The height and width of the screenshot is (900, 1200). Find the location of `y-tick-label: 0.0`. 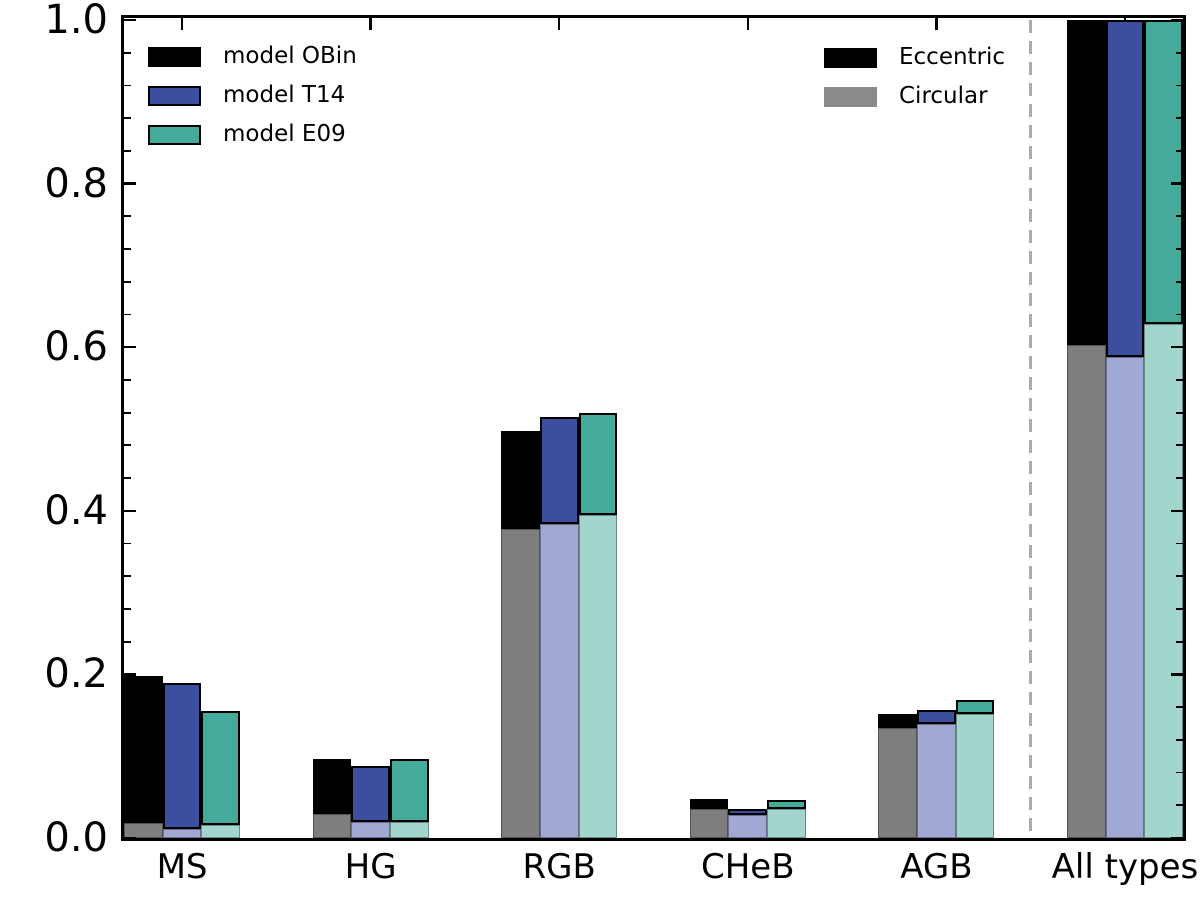

y-tick-label: 0.0 is located at coordinates (76, 838).